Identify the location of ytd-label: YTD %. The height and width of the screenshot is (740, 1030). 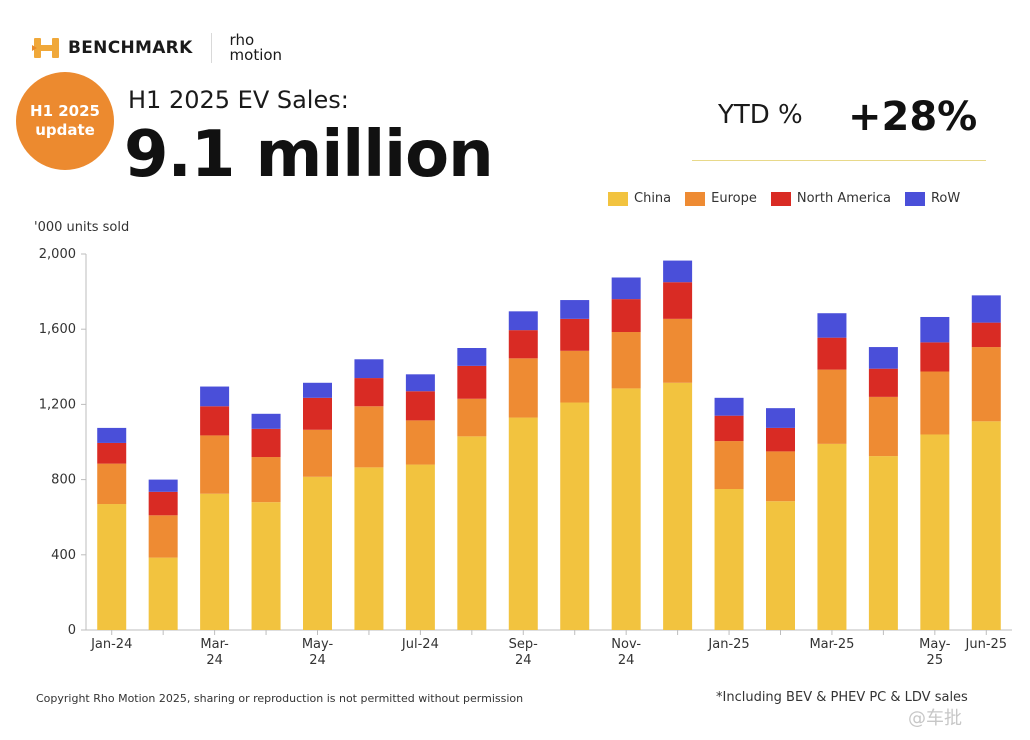
(760, 115).